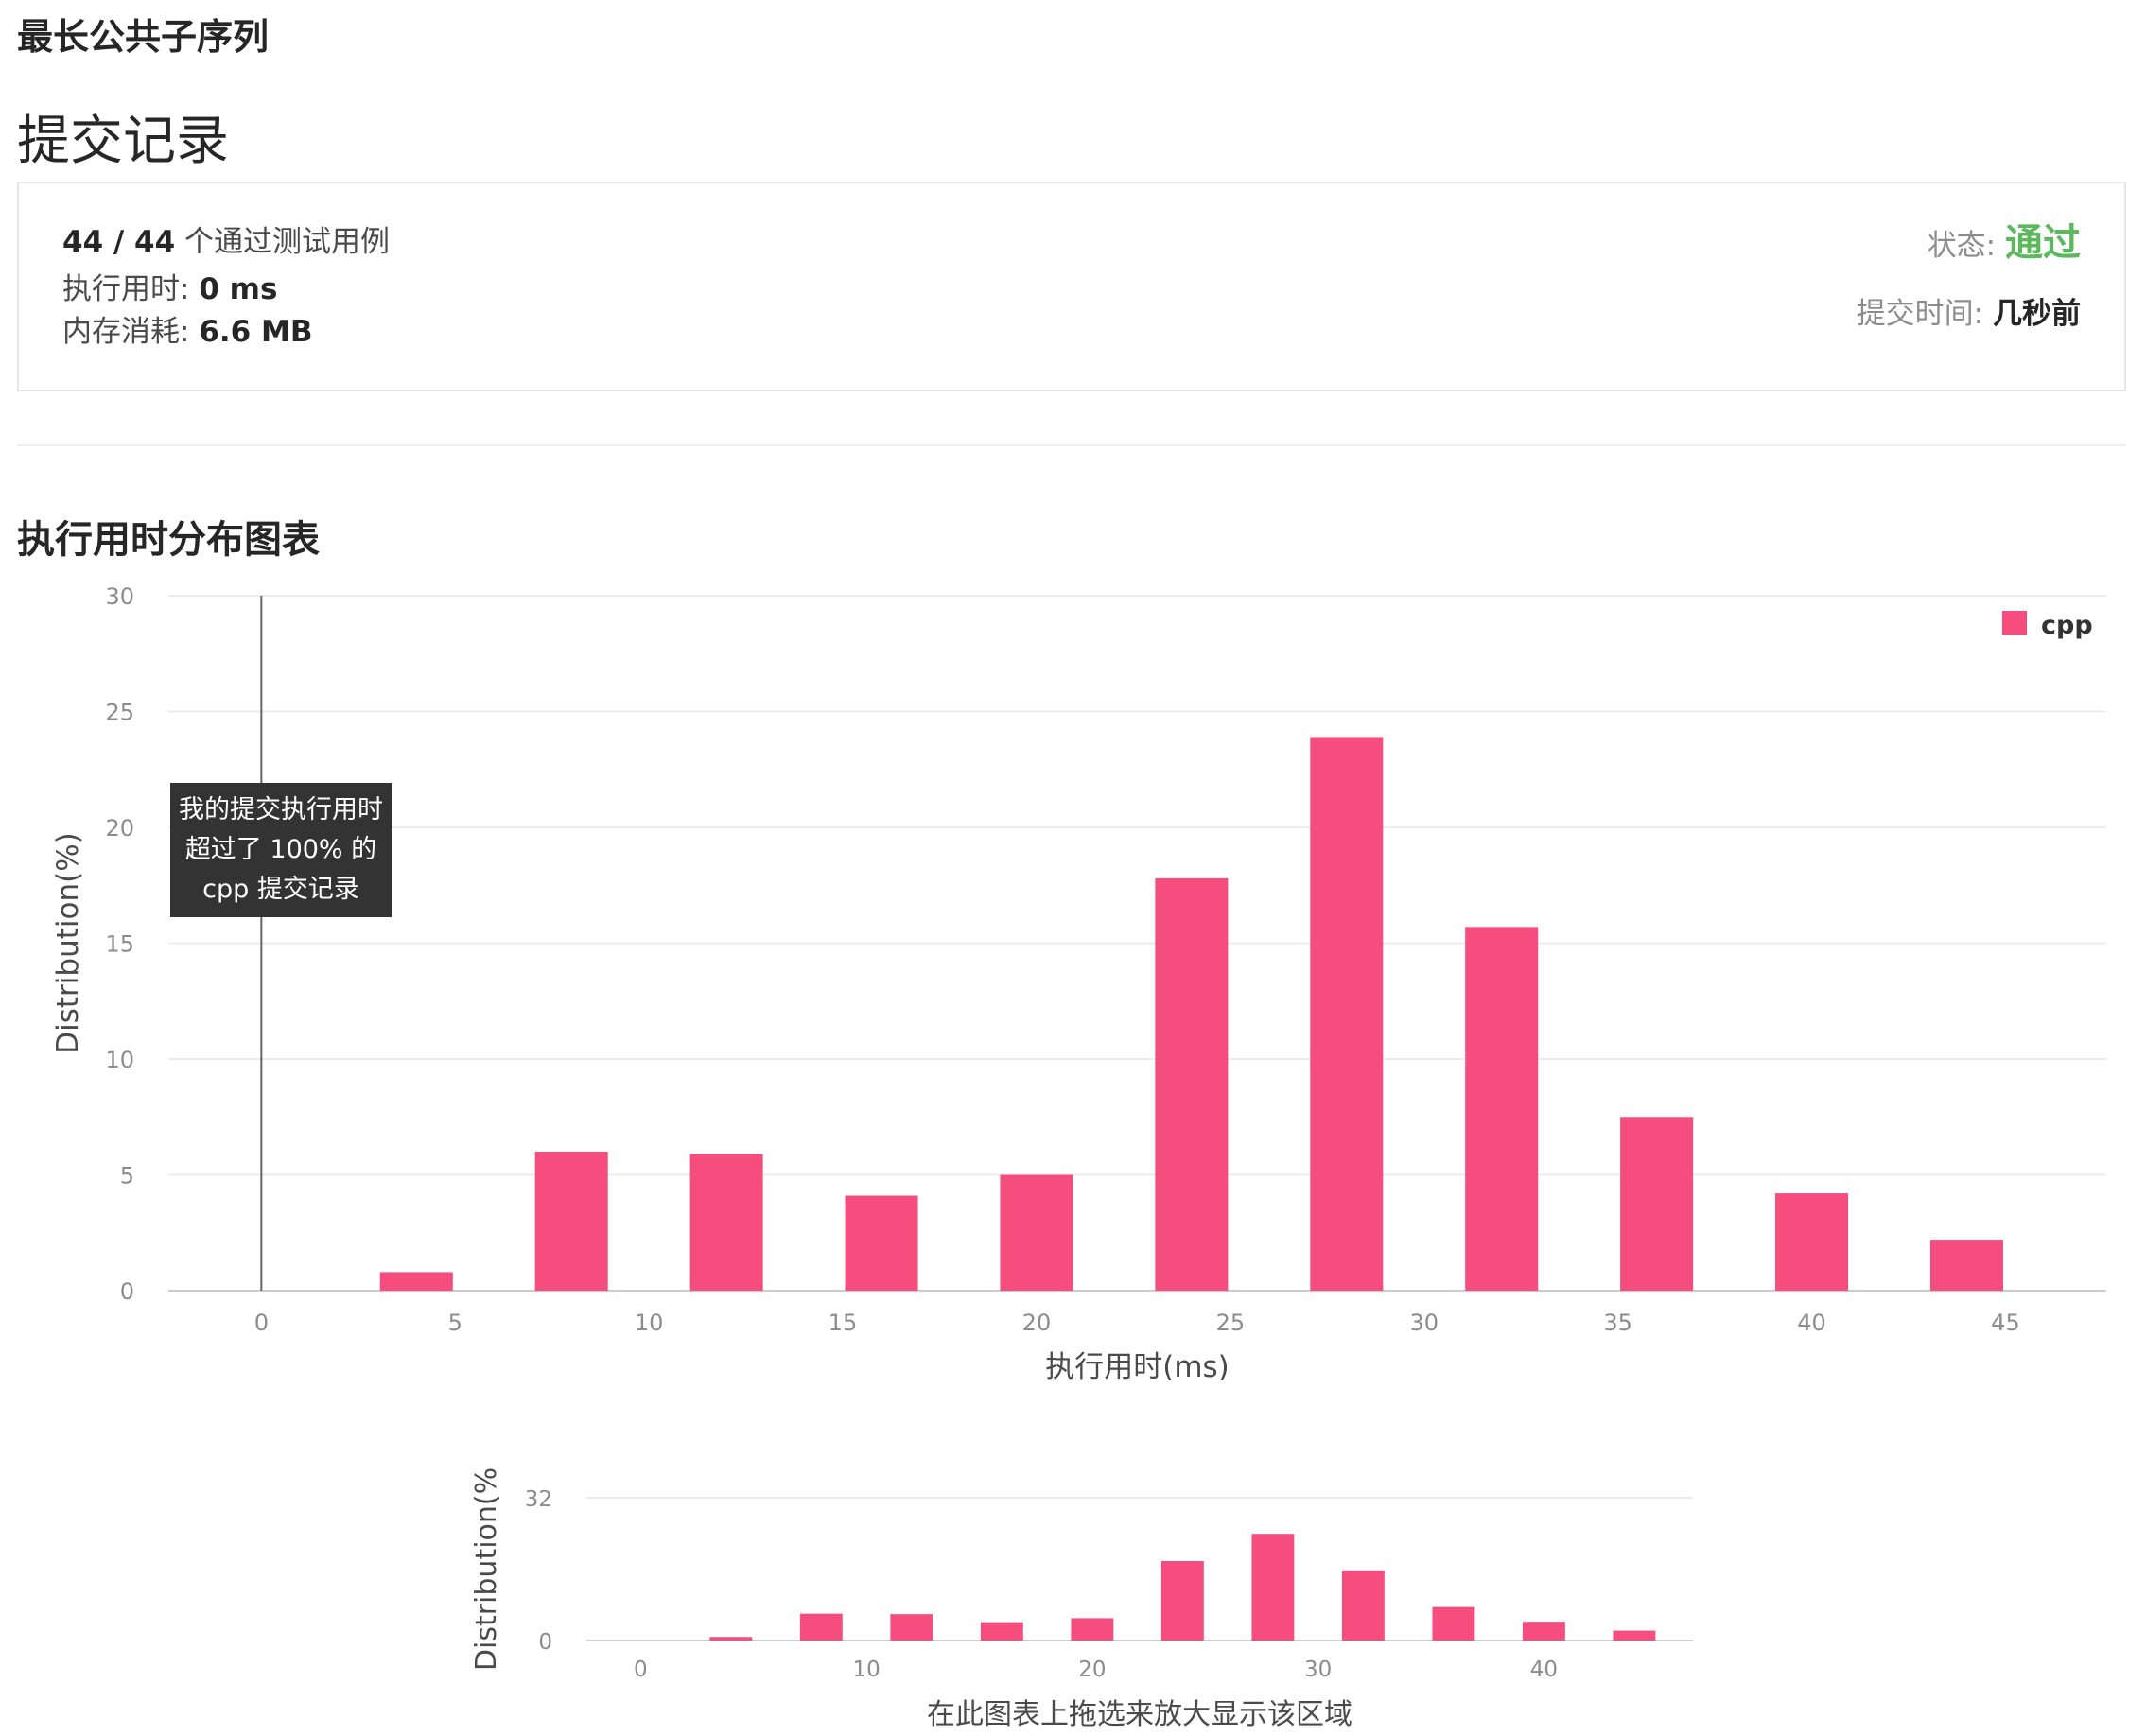  Describe the element at coordinates (238, 289) in the screenshot. I see `runtime-value: 0 ms` at that location.